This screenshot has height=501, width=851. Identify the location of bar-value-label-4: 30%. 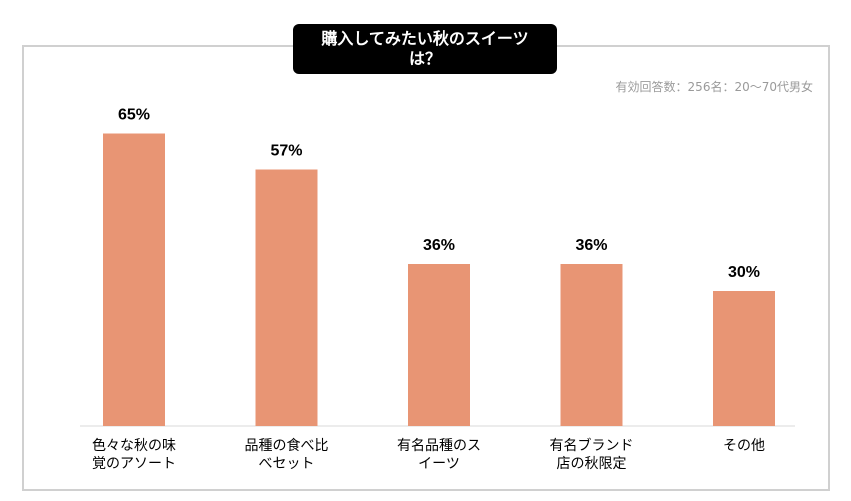
(744, 272).